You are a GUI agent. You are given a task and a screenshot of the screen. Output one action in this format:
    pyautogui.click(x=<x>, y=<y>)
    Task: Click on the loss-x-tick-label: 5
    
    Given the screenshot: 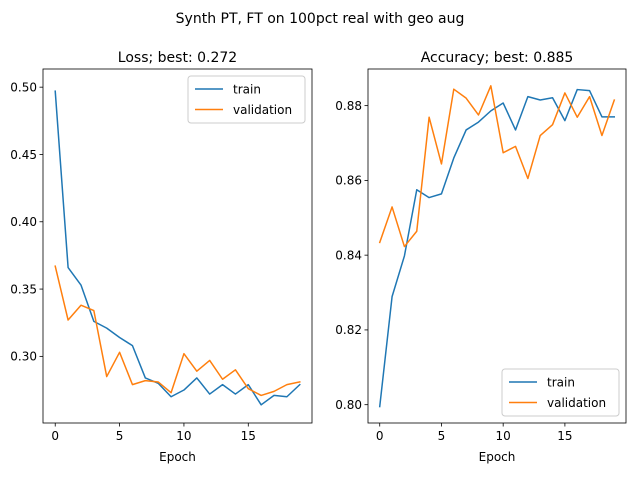 What is the action you would take?
    pyautogui.click(x=120, y=436)
    